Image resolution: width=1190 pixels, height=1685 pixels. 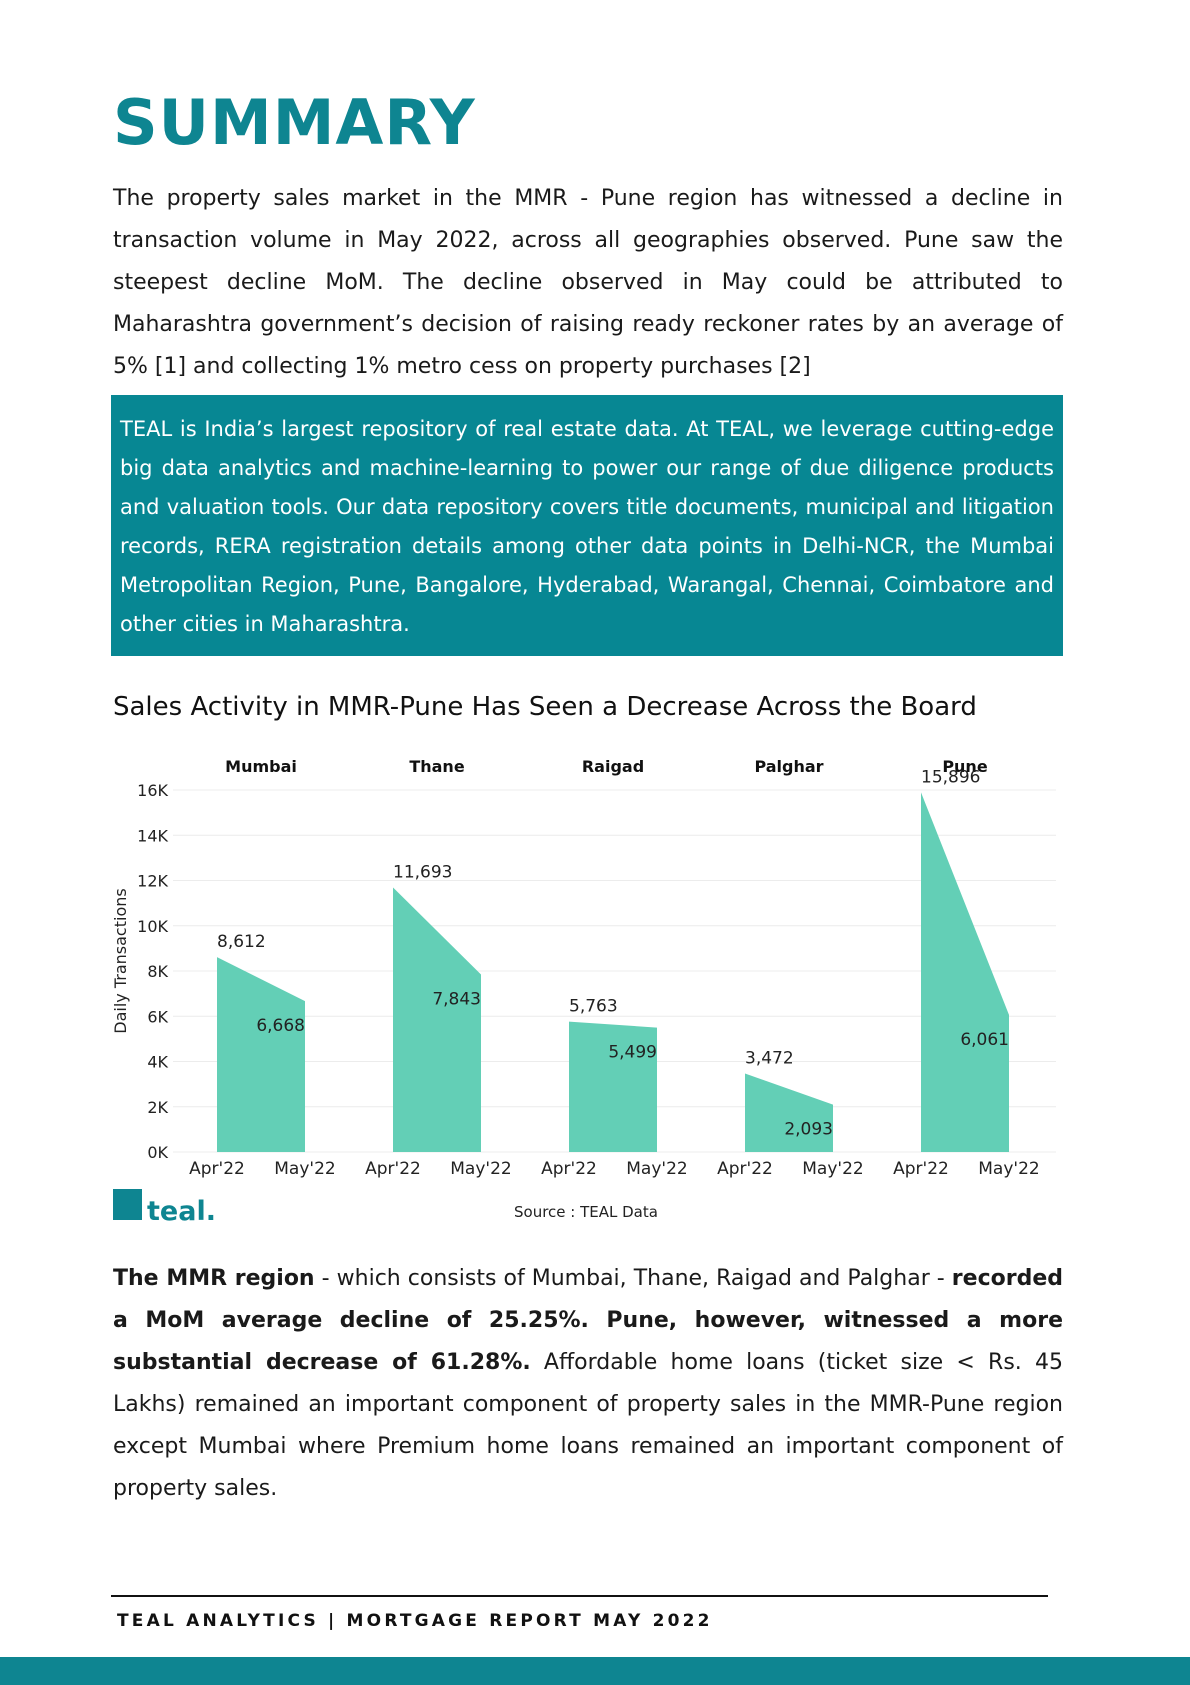 What do you see at coordinates (593, 1007) in the screenshot?
I see `data-label-apr: 5,763` at bounding box center [593, 1007].